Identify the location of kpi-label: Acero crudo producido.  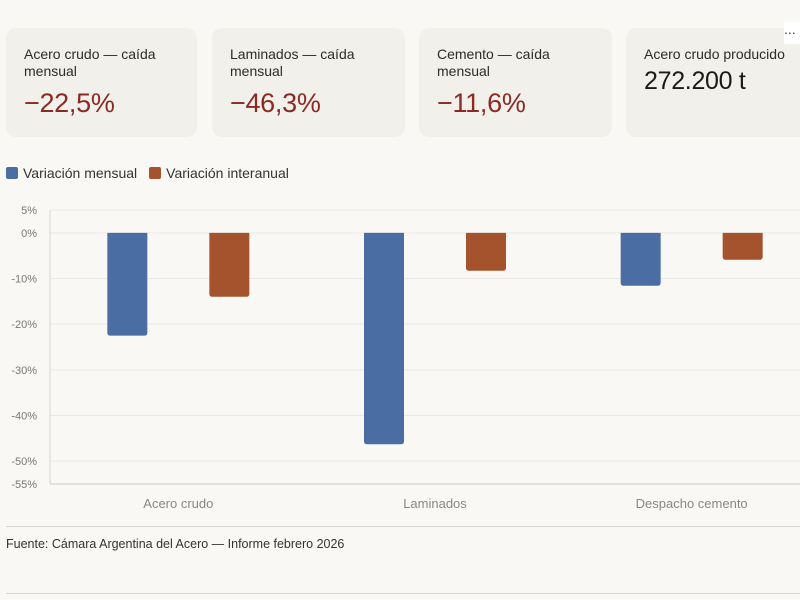
(714, 54).